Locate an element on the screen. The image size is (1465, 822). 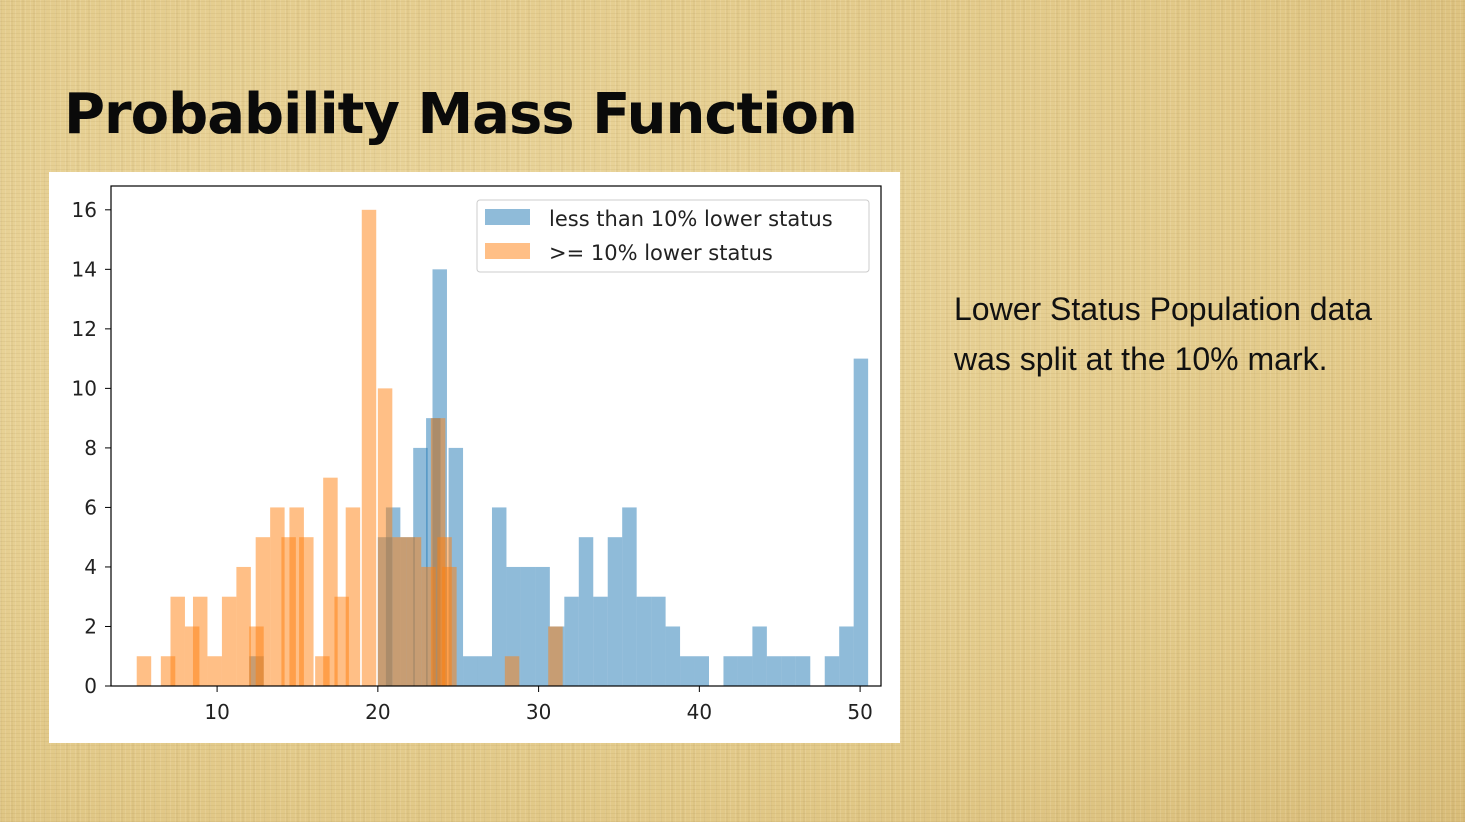
legend-box is located at coordinates (673, 236).